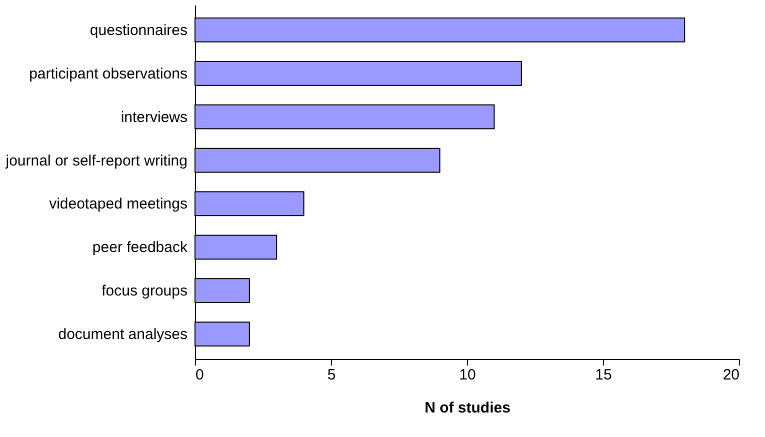 The height and width of the screenshot is (437, 765). What do you see at coordinates (603, 375) in the screenshot?
I see `x-tick-label: 15` at bounding box center [603, 375].